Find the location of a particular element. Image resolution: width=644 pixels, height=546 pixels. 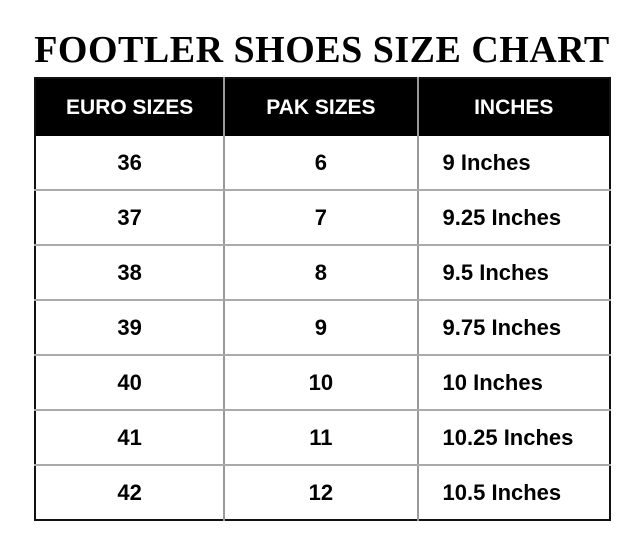

header-inches: INCHES is located at coordinates (513, 107).